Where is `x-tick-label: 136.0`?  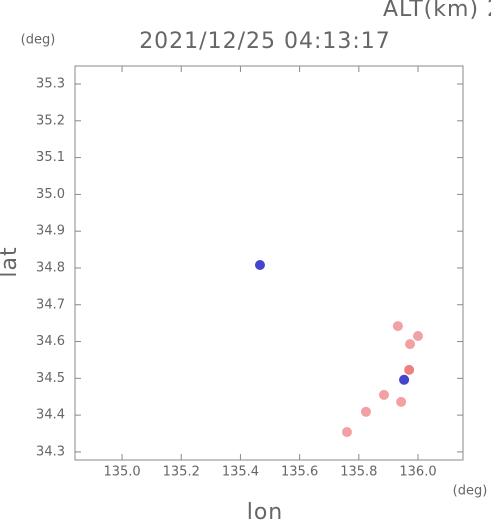 x-tick-label: 136.0 is located at coordinates (417, 472).